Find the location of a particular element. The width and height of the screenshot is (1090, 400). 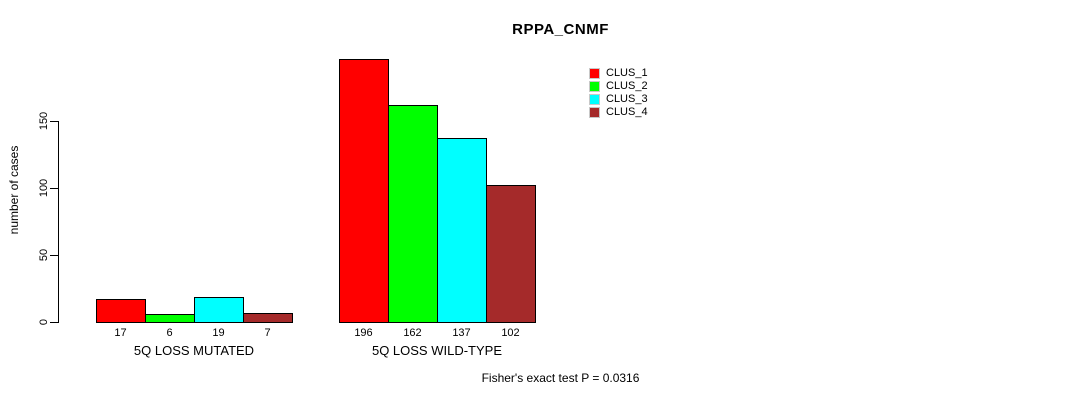

legend-row-clus_2: CLUS_2 is located at coordinates (618, 86).